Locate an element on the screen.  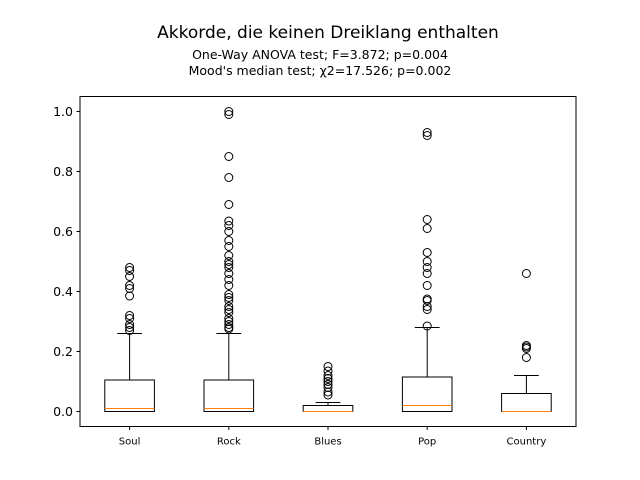
x-axis: Soul Rock Blues Pop Country is located at coordinates (333, 437).